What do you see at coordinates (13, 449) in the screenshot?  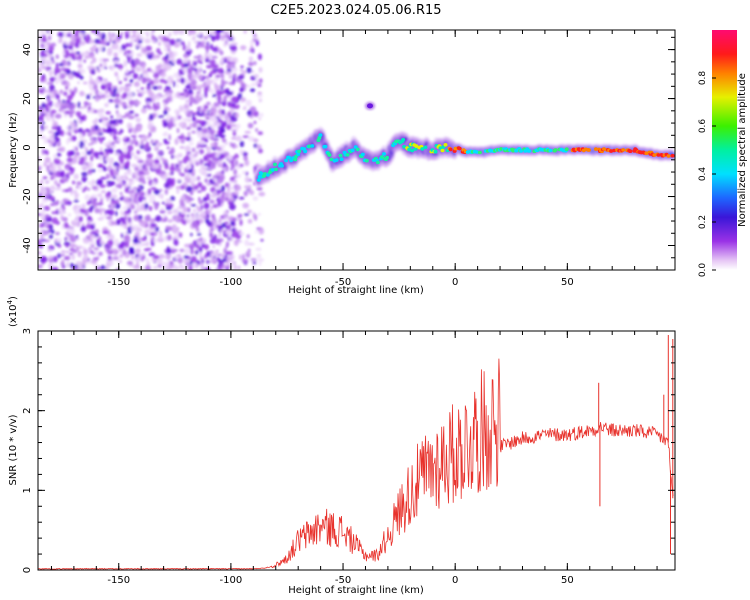 I see `snr-y-label: SNR (10 * v/v)` at bounding box center [13, 449].